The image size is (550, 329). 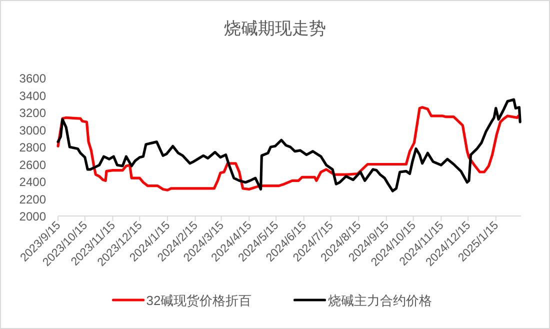 I want to click on y-tick-label: 3400, so click(x=32, y=95).